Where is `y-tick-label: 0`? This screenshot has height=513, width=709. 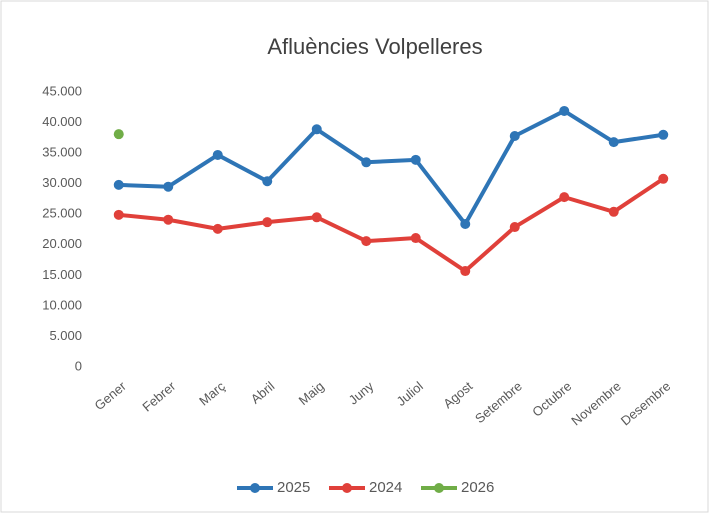 y-tick-label: 0 is located at coordinates (78, 365).